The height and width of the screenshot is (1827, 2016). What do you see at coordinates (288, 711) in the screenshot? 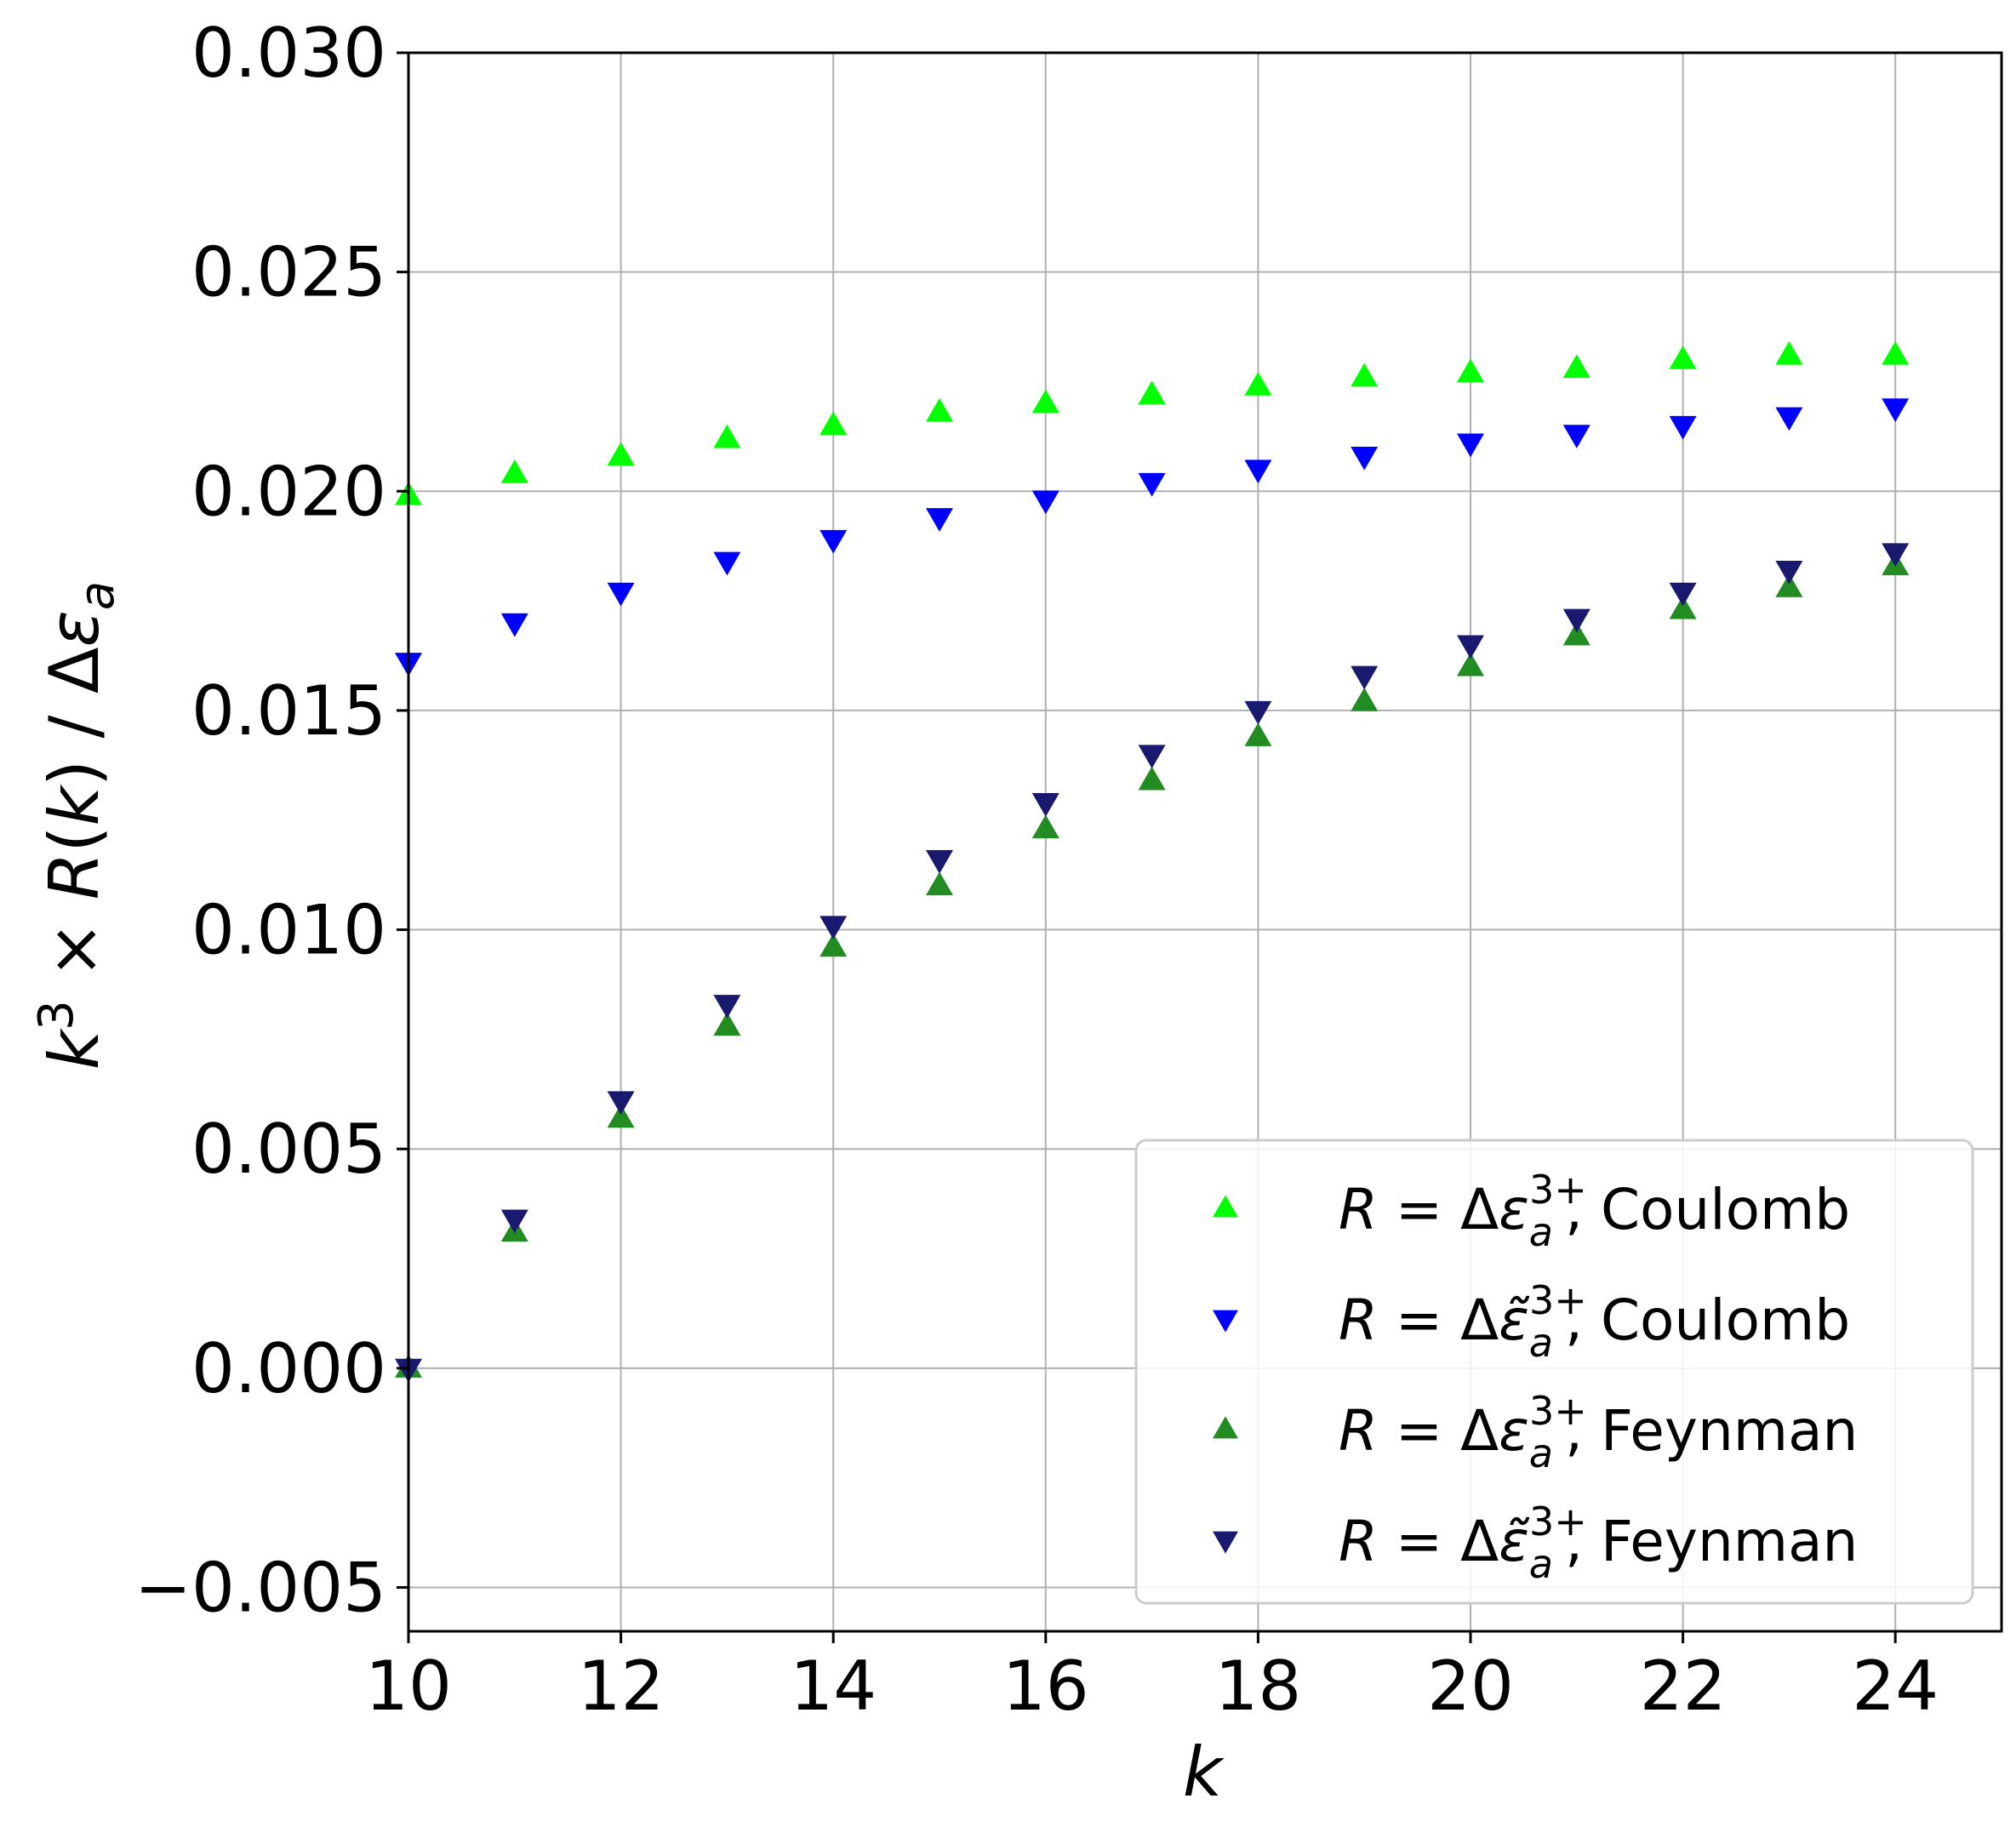
I see `y-tick-label: 0.015` at bounding box center [288, 711].